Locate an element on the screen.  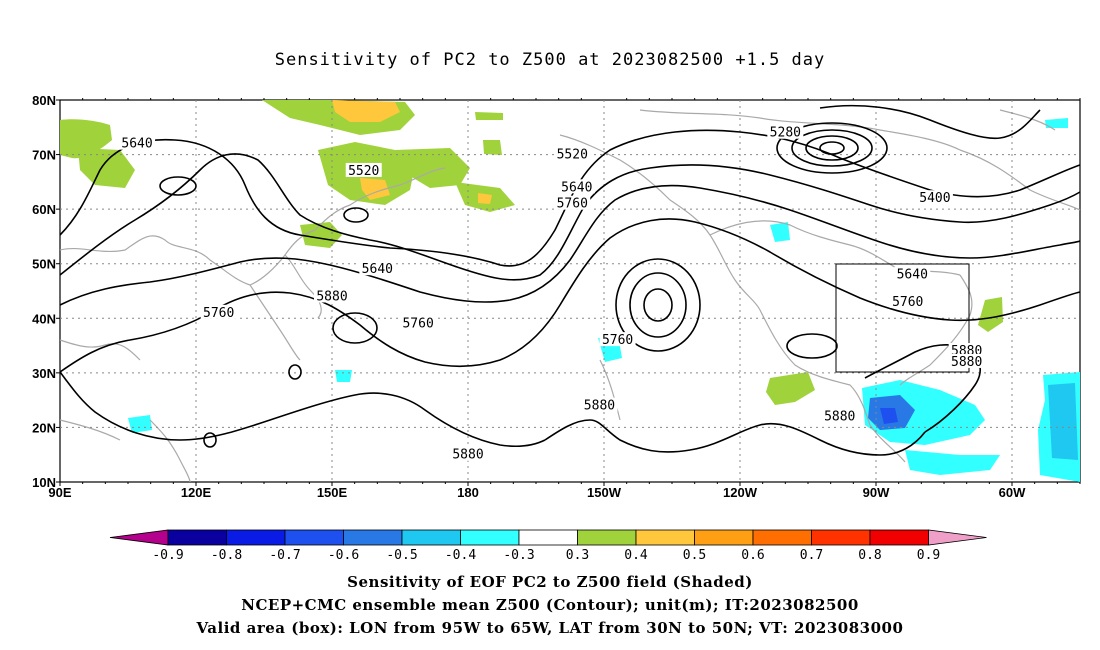
colorbar-label: -0.4 is located at coordinates (460, 555).